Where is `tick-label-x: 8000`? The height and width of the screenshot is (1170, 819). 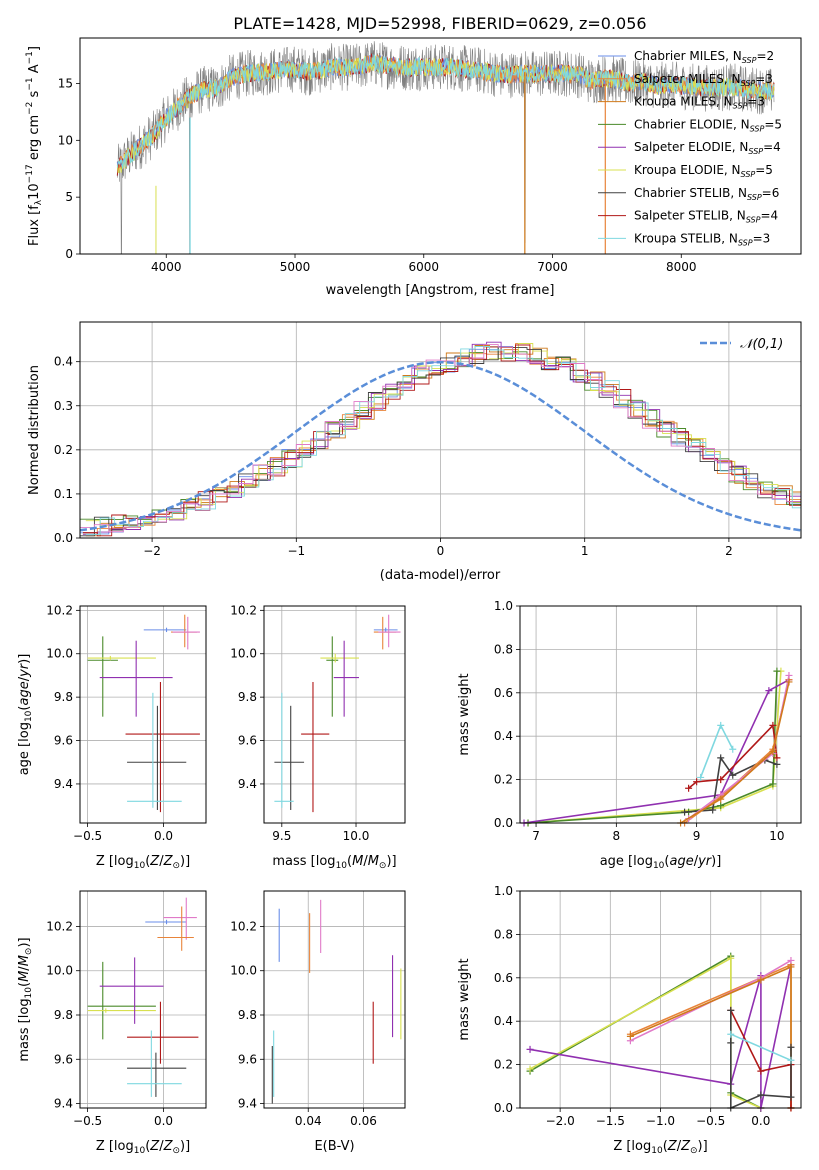
tick-label-x: 8000 is located at coordinates (681, 267).